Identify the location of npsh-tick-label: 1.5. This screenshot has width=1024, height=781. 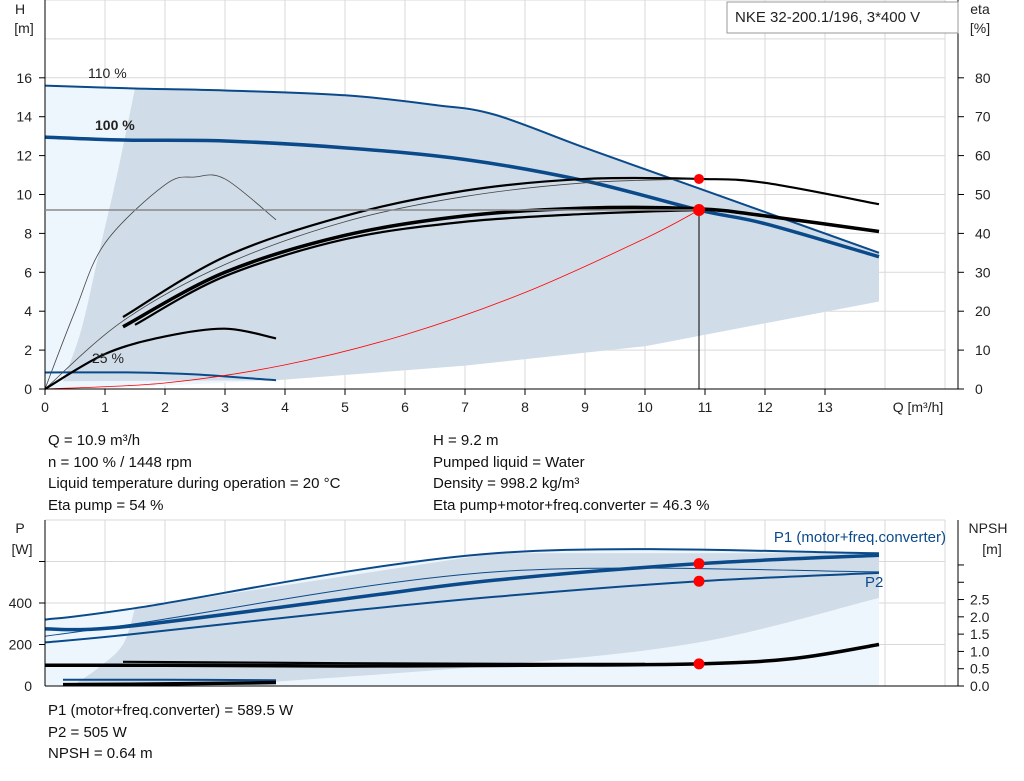
(980, 634).